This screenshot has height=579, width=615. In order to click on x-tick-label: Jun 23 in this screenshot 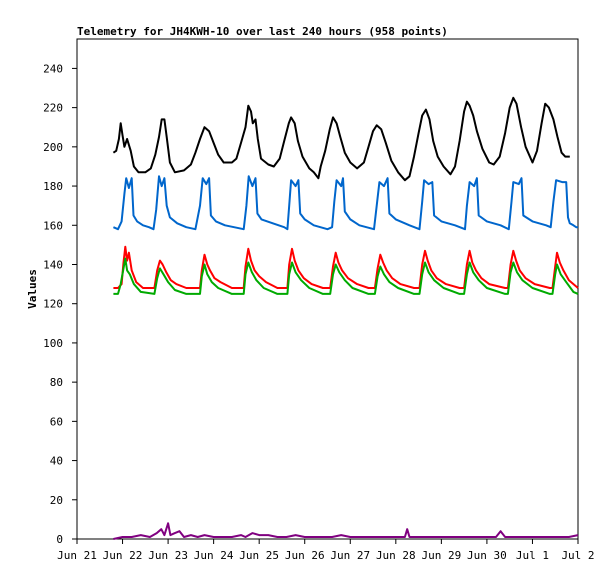, I will do `click(168, 555)`.